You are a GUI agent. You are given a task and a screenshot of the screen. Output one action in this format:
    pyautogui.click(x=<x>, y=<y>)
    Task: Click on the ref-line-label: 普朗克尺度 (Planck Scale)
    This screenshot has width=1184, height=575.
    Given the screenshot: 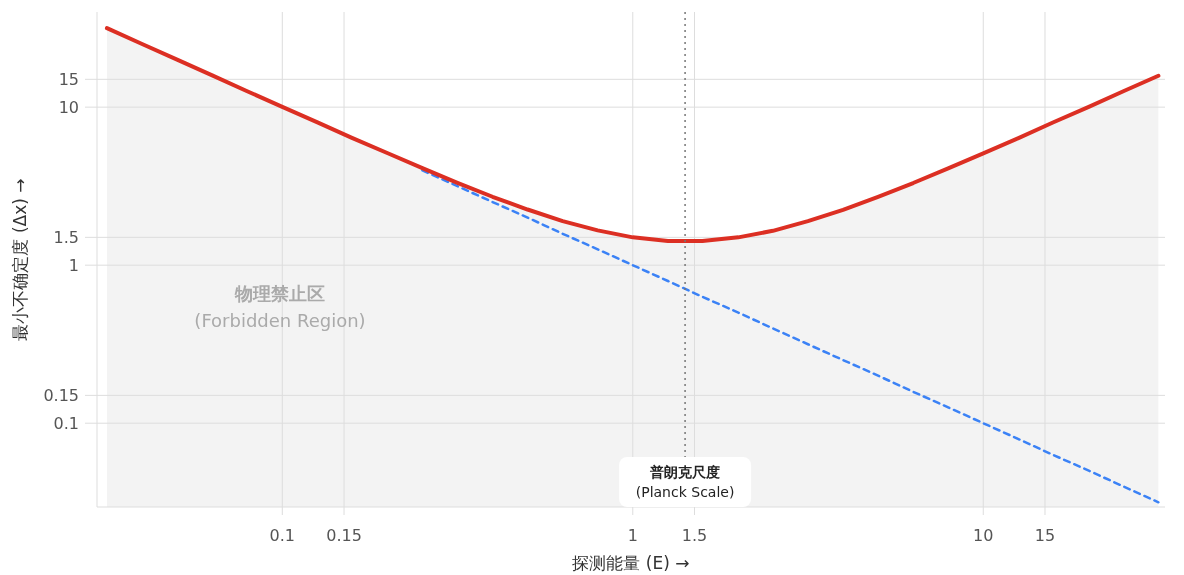 What is the action you would take?
    pyautogui.click(x=685, y=482)
    